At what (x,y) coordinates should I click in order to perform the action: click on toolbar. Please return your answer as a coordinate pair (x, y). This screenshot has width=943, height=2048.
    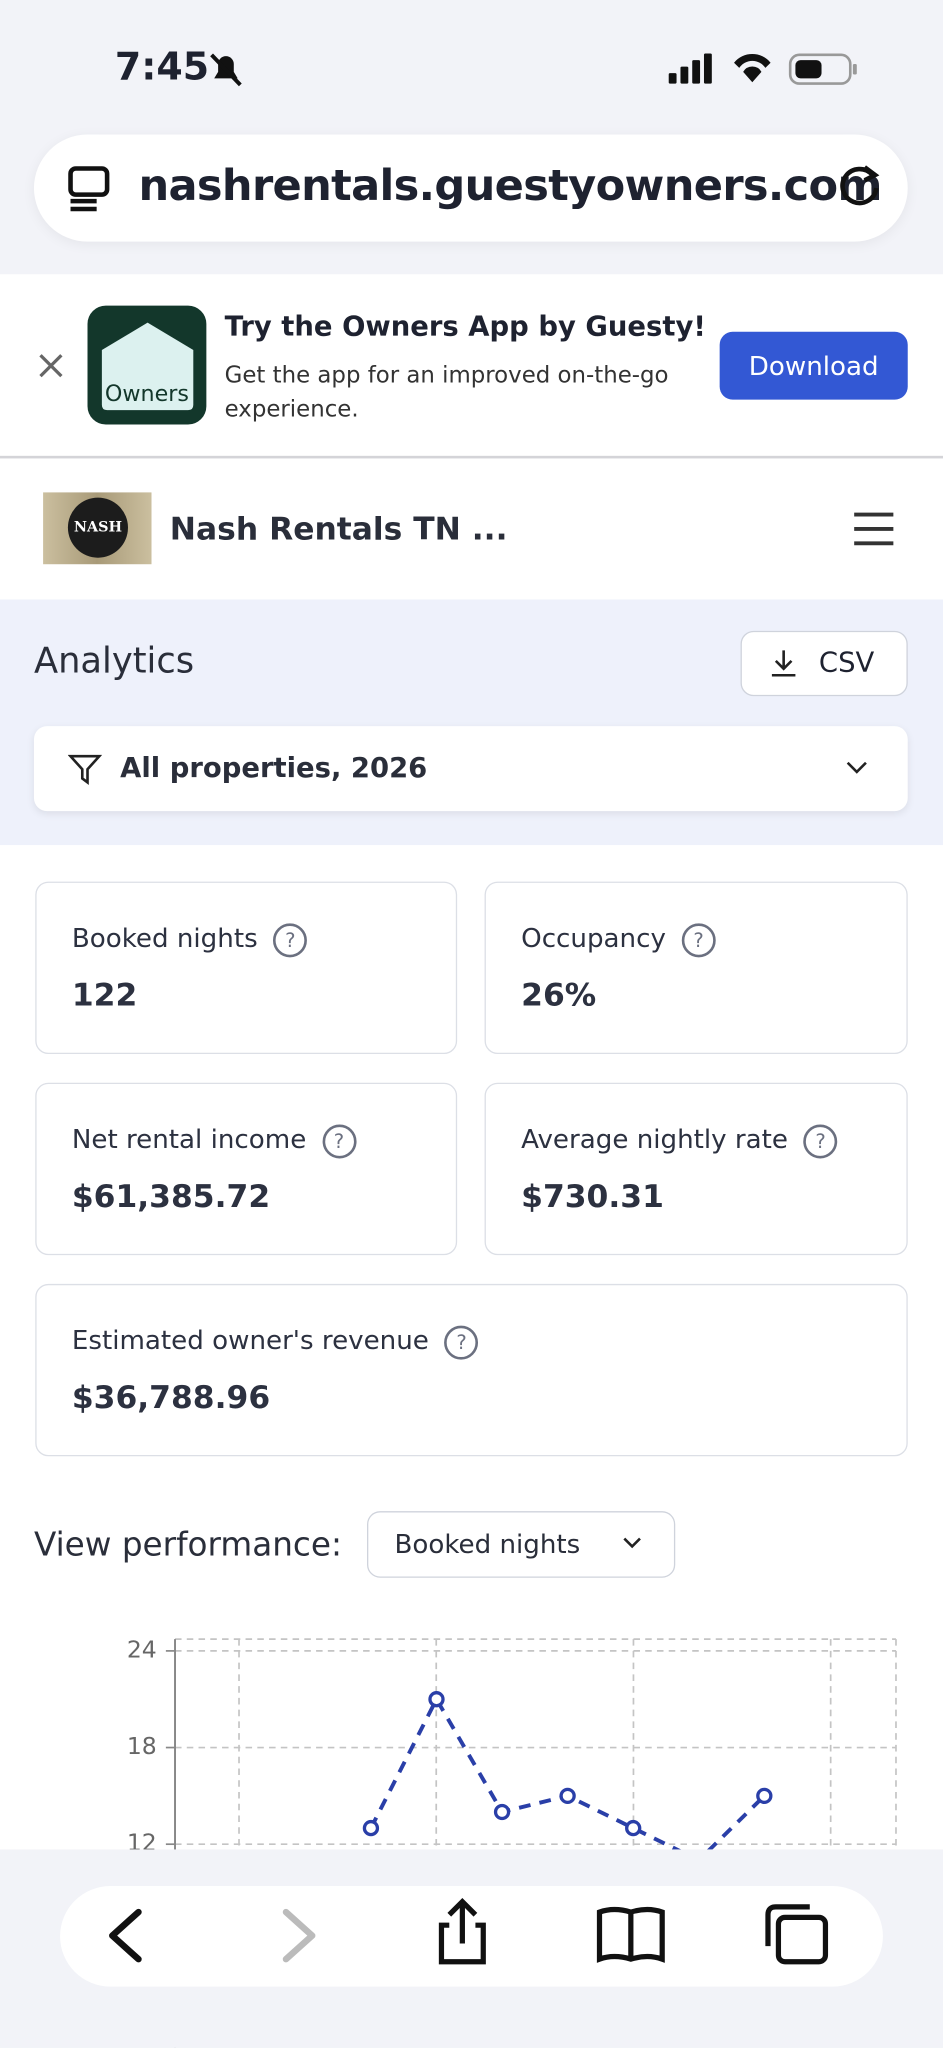
    Looking at the image, I should click on (471, 1936).